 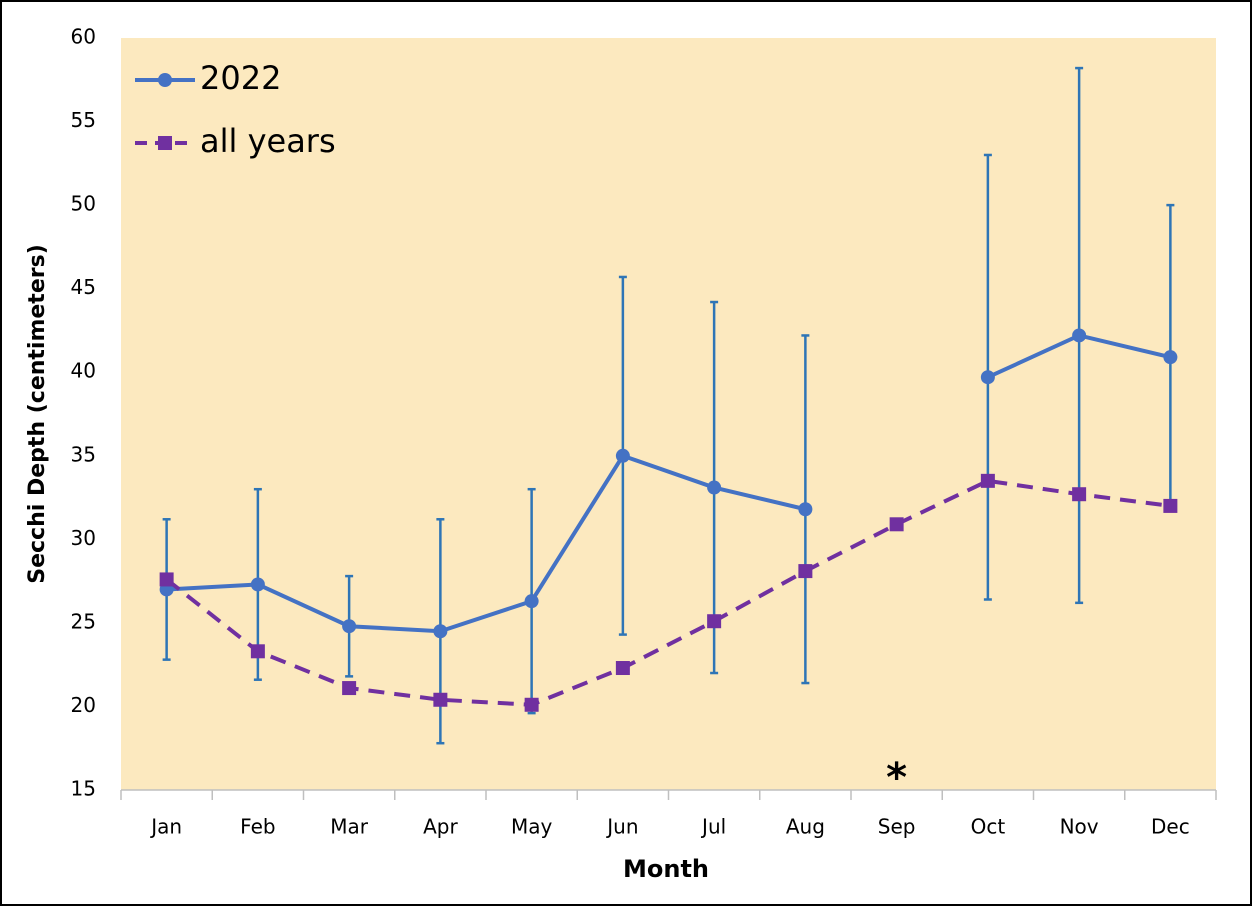 What do you see at coordinates (805, 827) in the screenshot?
I see `x-tick-label: Aug` at bounding box center [805, 827].